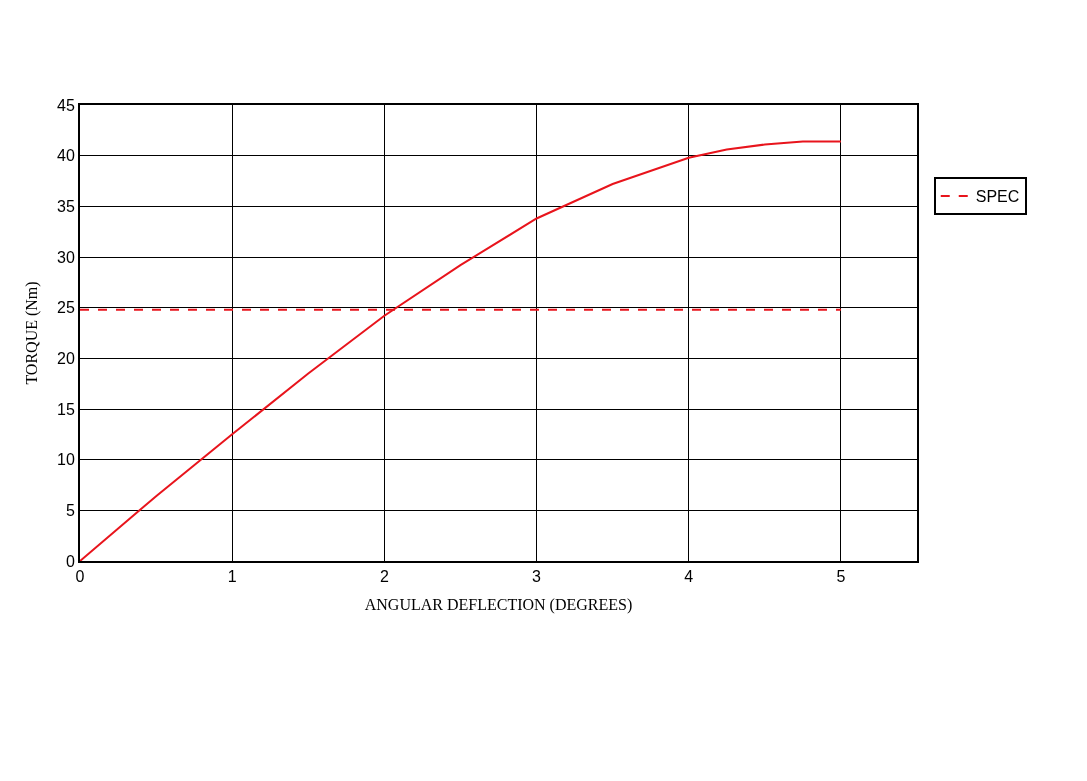 The image size is (1087, 781). What do you see at coordinates (997, 197) in the screenshot?
I see `legend-label: SPEC` at bounding box center [997, 197].